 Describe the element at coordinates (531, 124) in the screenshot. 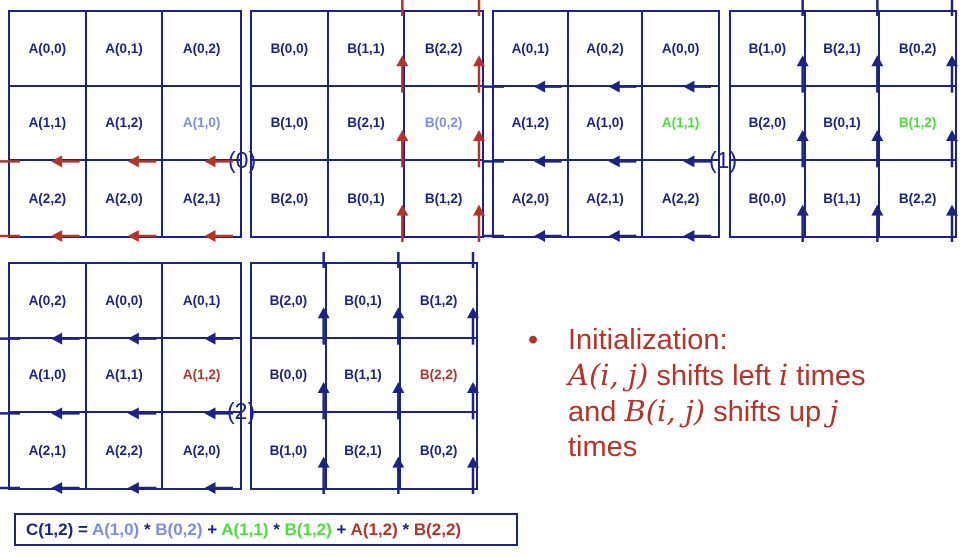

I see `a-step-1-cell-1-0: A(1,2)` at that location.